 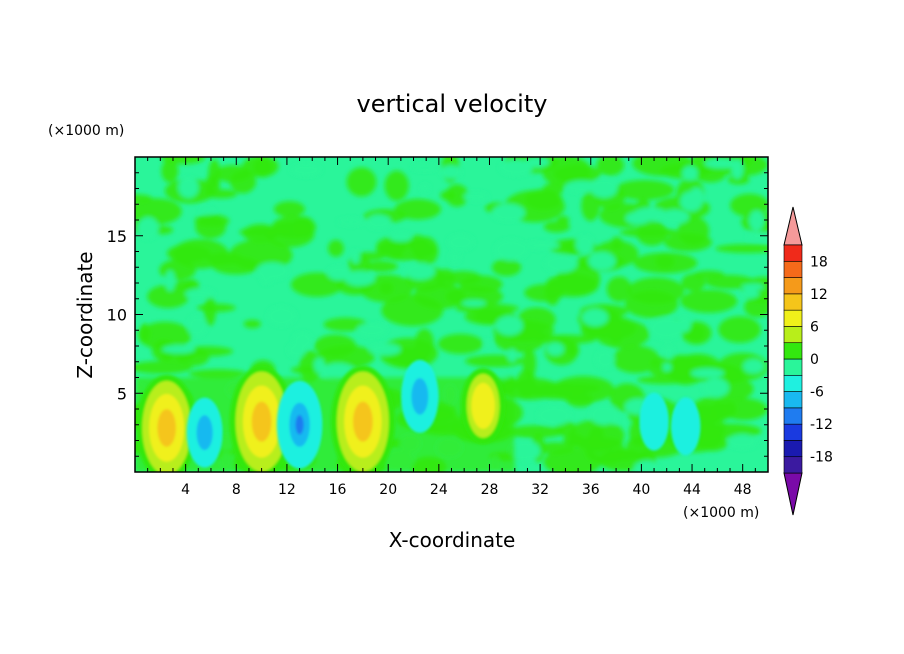 What do you see at coordinates (819, 262) in the screenshot?
I see `colorbar-label: 18` at bounding box center [819, 262].